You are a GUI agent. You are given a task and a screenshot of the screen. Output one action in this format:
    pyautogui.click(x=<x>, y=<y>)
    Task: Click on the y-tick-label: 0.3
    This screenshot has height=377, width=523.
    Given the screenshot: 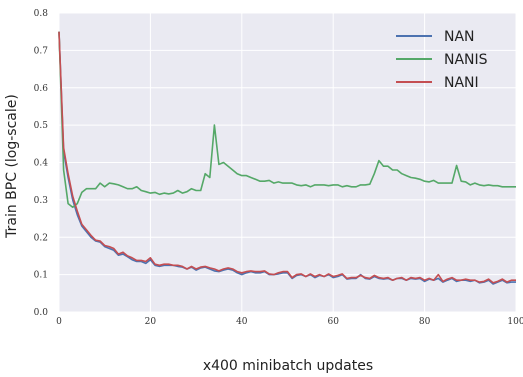 What is the action you would take?
    pyautogui.click(x=41, y=201)
    